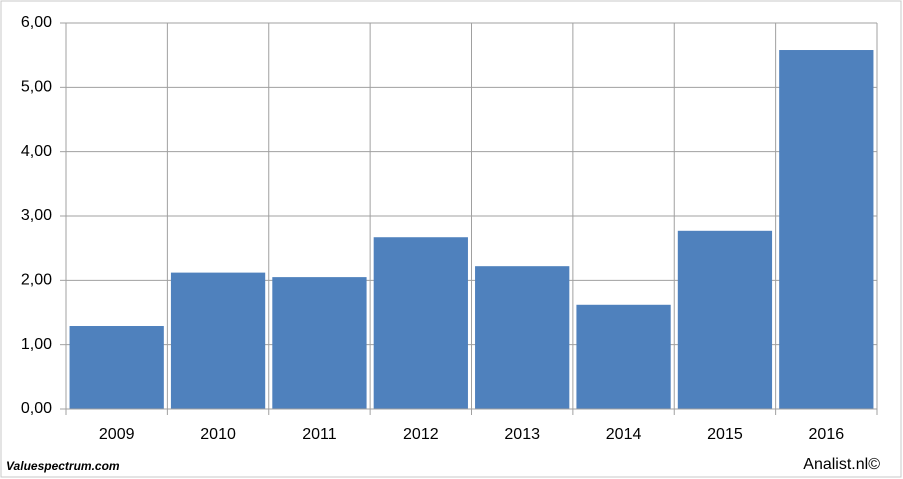 The height and width of the screenshot is (479, 903). What do you see at coordinates (36, 151) in the screenshot?
I see `y-tick-label: 4,00` at bounding box center [36, 151].